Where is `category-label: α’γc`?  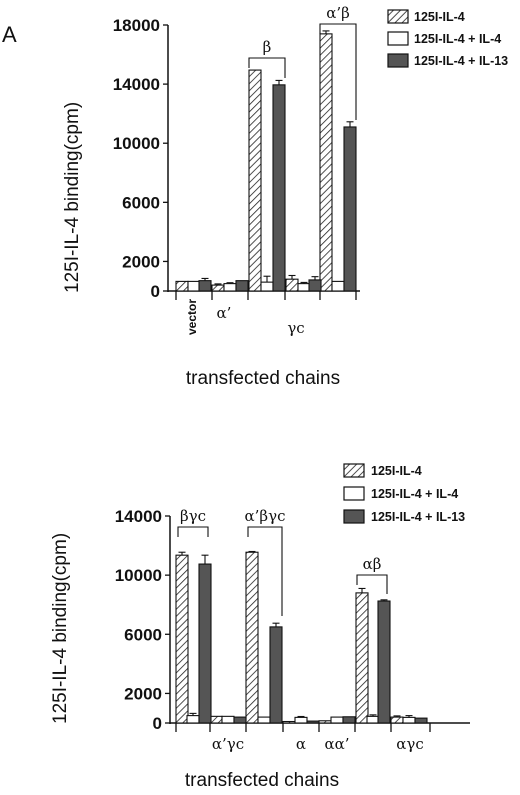
category-label: α’γc is located at coordinates (228, 744).